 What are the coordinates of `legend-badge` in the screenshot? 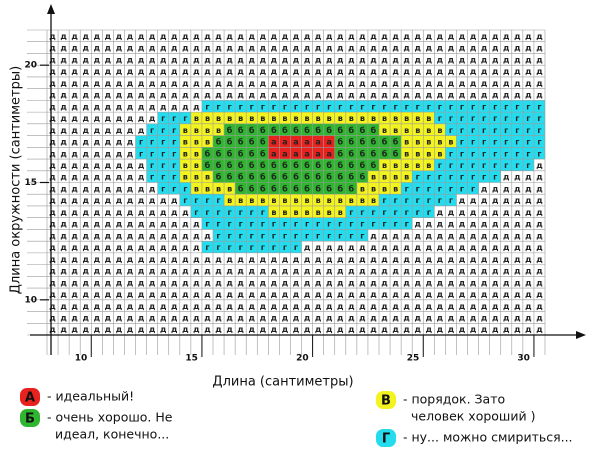 It's located at (386, 438).